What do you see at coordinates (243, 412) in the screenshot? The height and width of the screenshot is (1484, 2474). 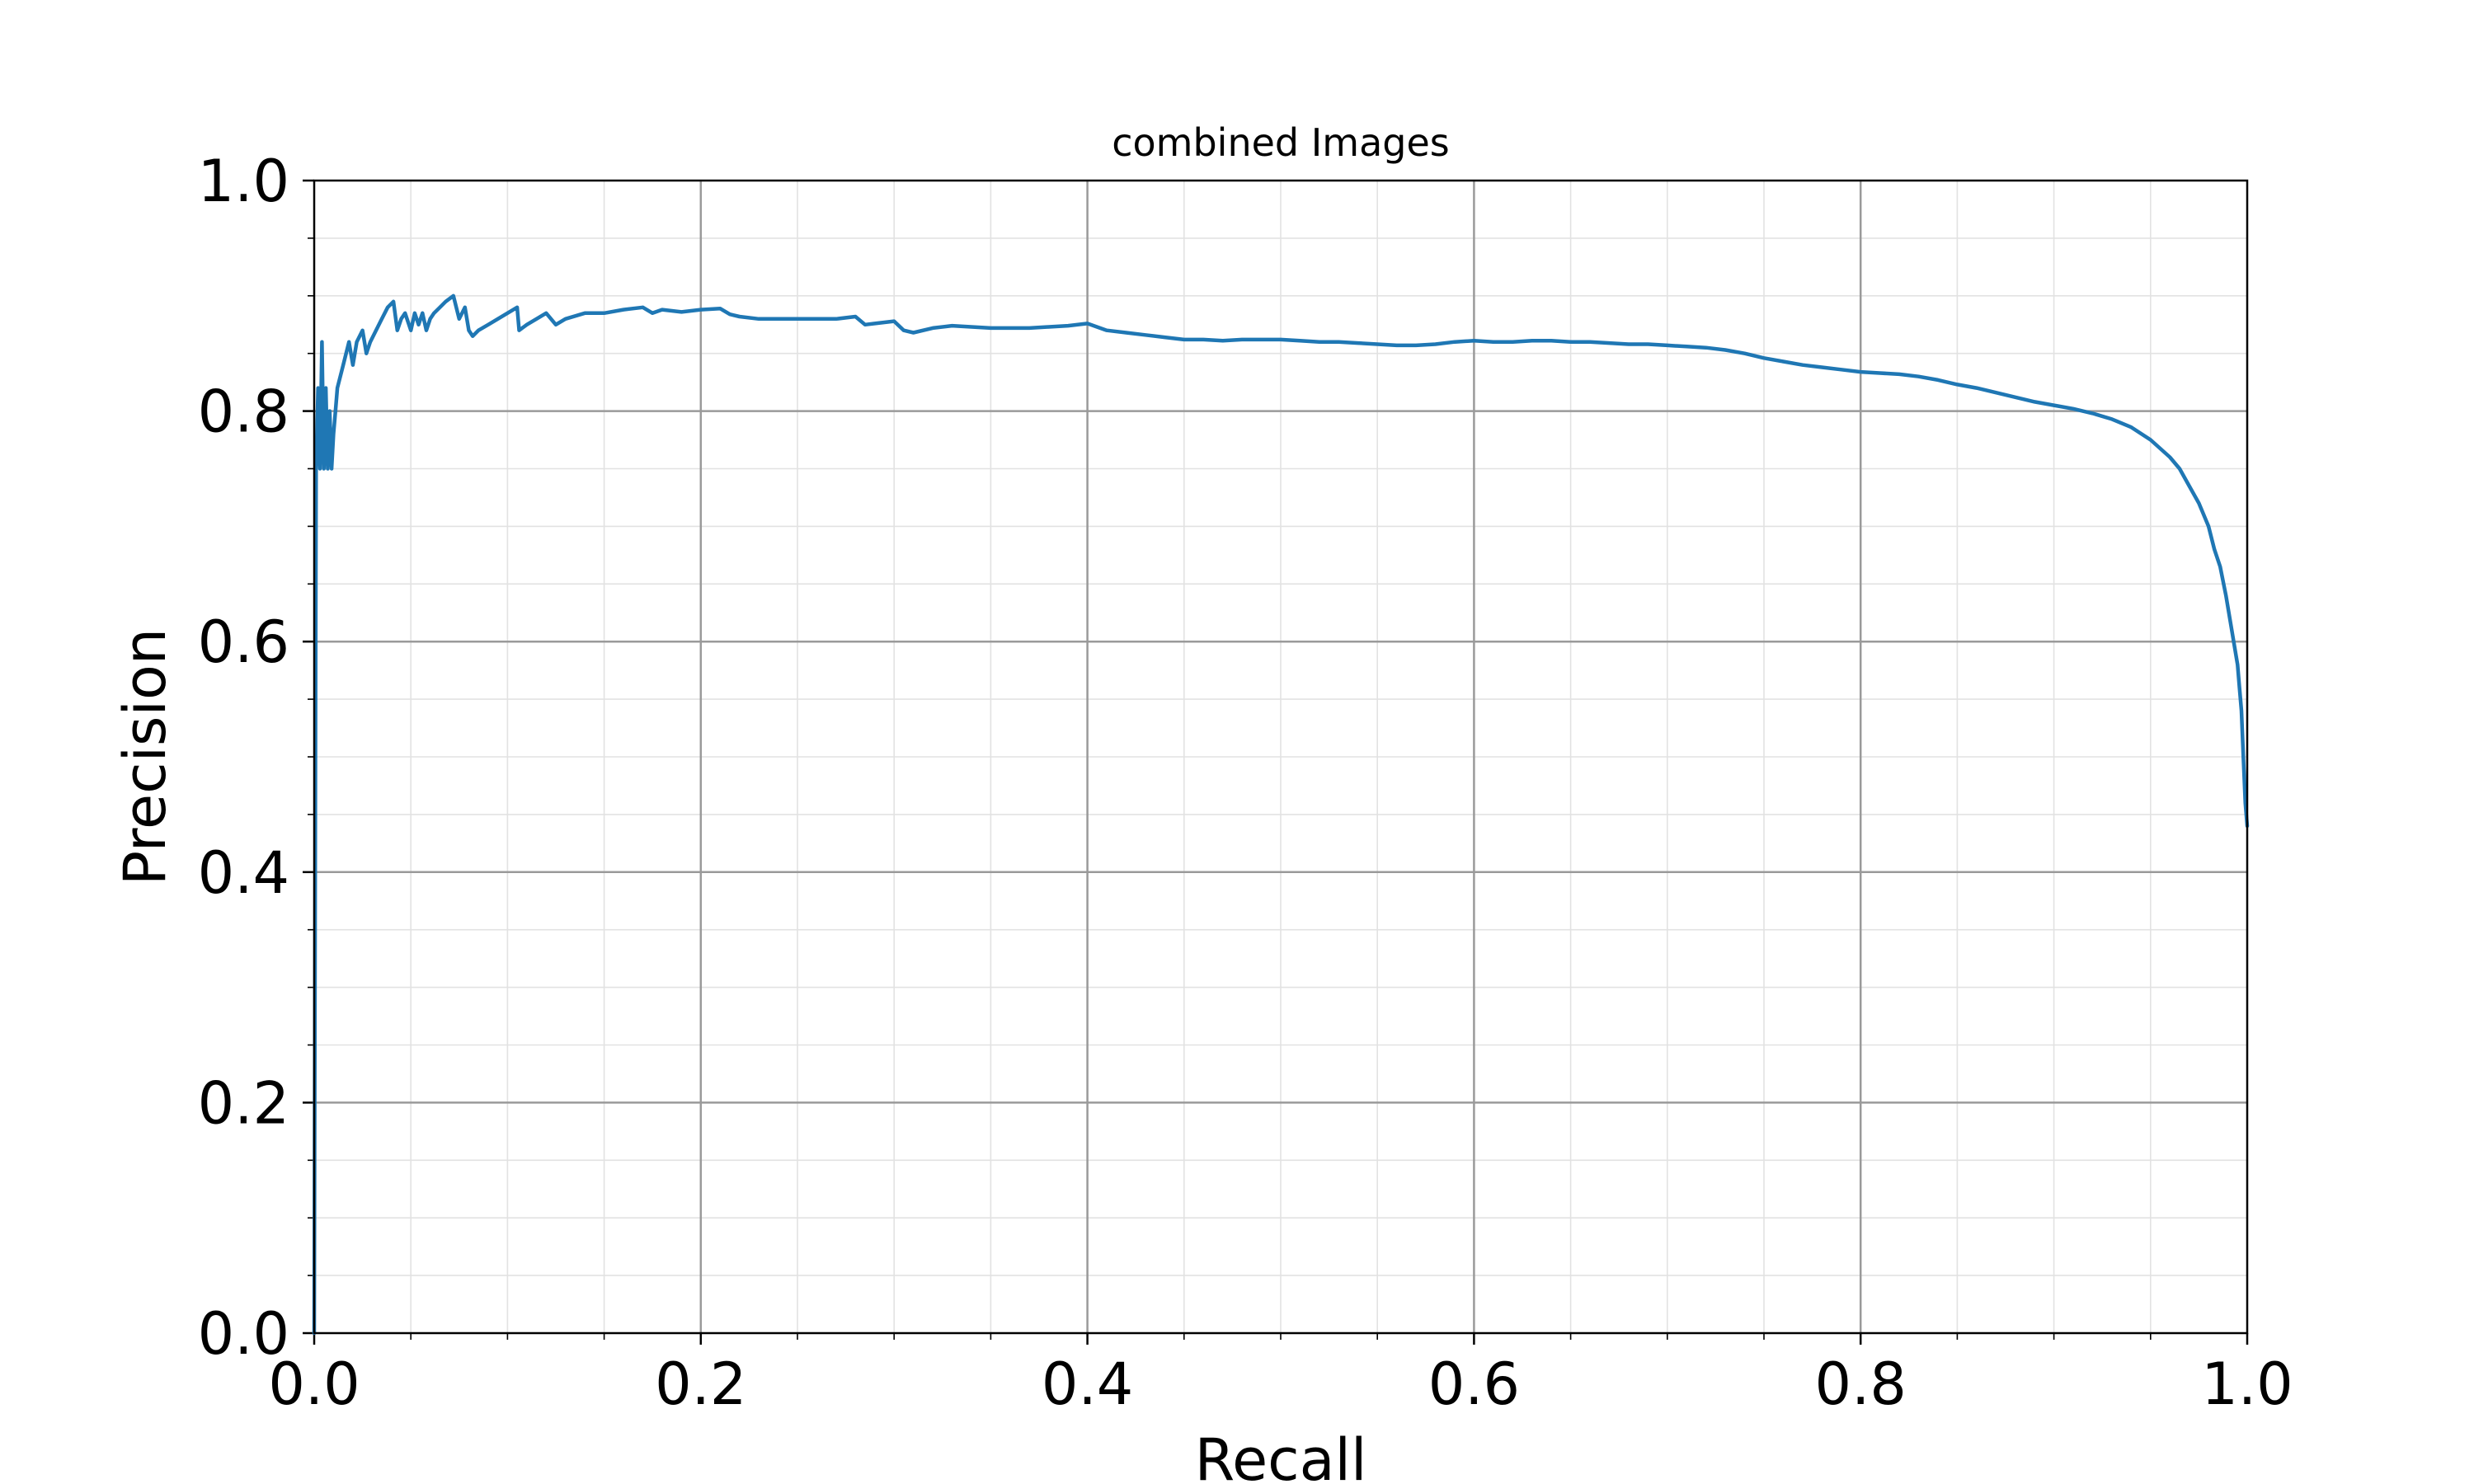 I see `y-tick-label: 0.8` at bounding box center [243, 412].